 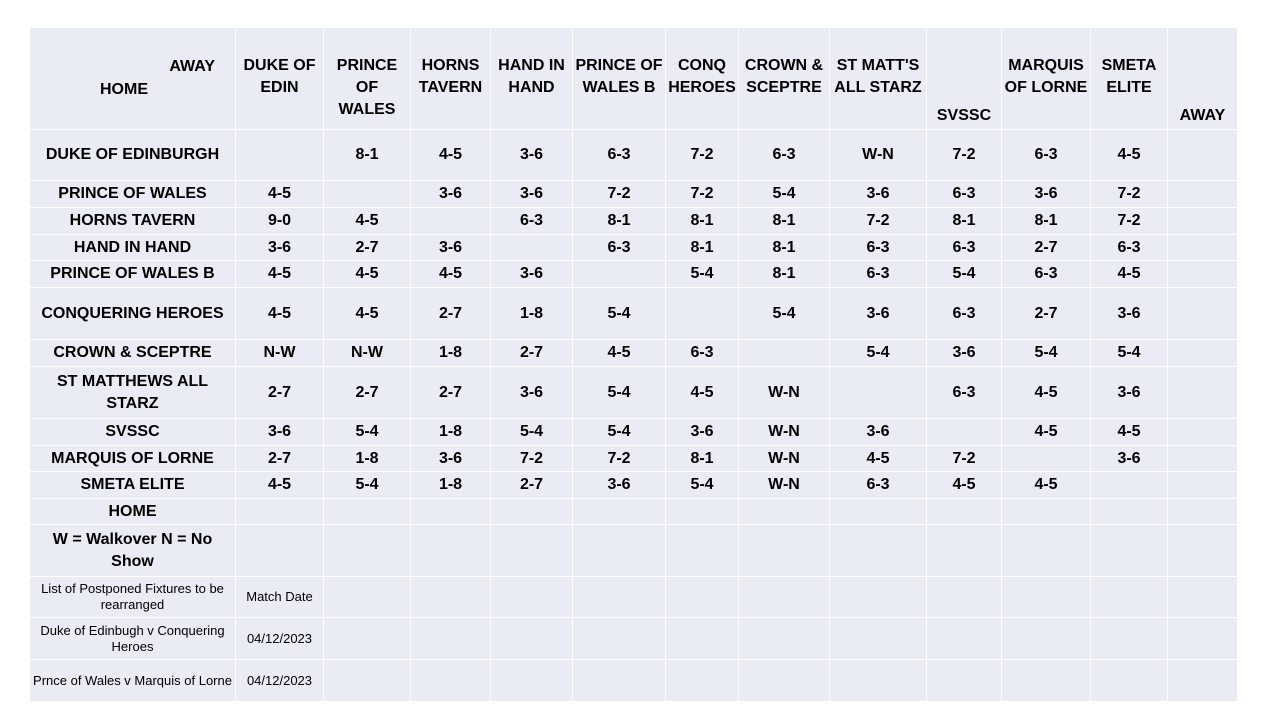 What do you see at coordinates (367, 353) in the screenshot?
I see `score-cell: N-W` at bounding box center [367, 353].